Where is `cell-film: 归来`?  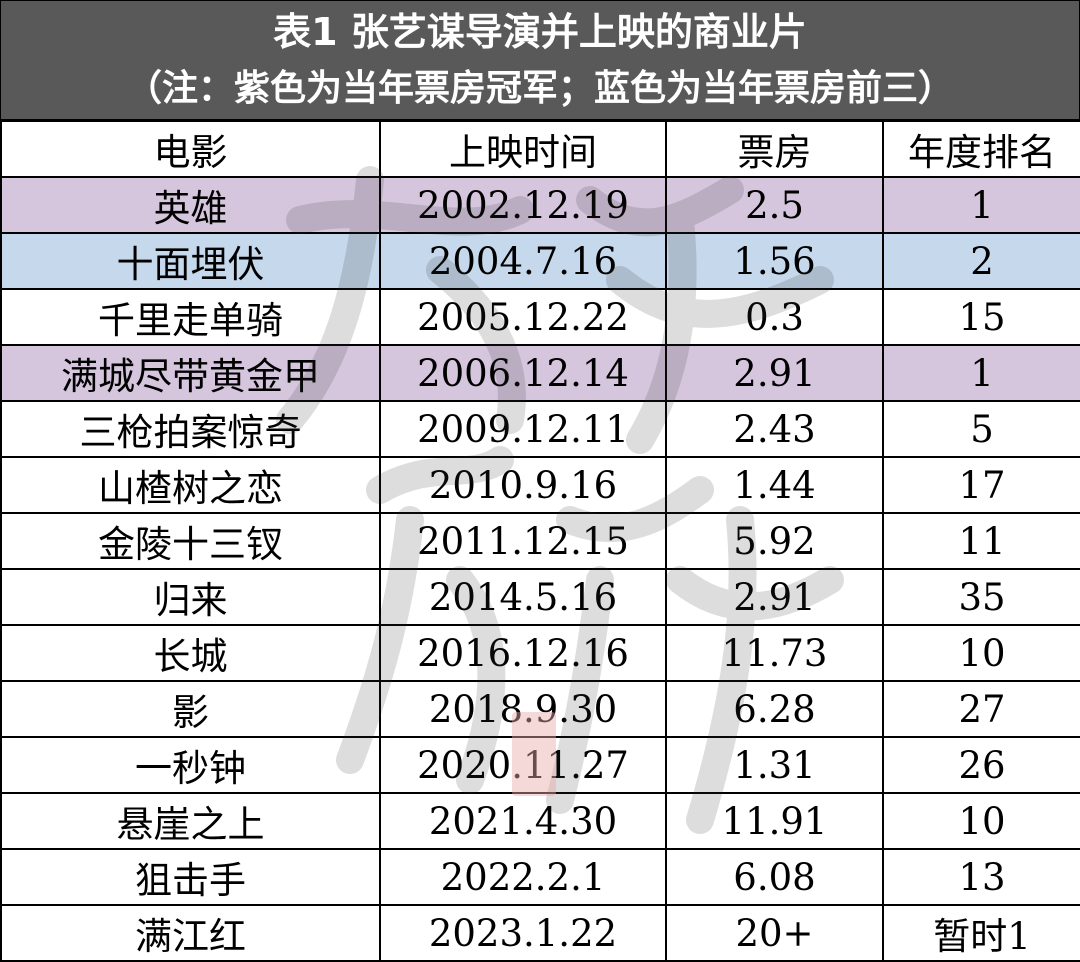
cell-film: 归来 is located at coordinates (190, 597).